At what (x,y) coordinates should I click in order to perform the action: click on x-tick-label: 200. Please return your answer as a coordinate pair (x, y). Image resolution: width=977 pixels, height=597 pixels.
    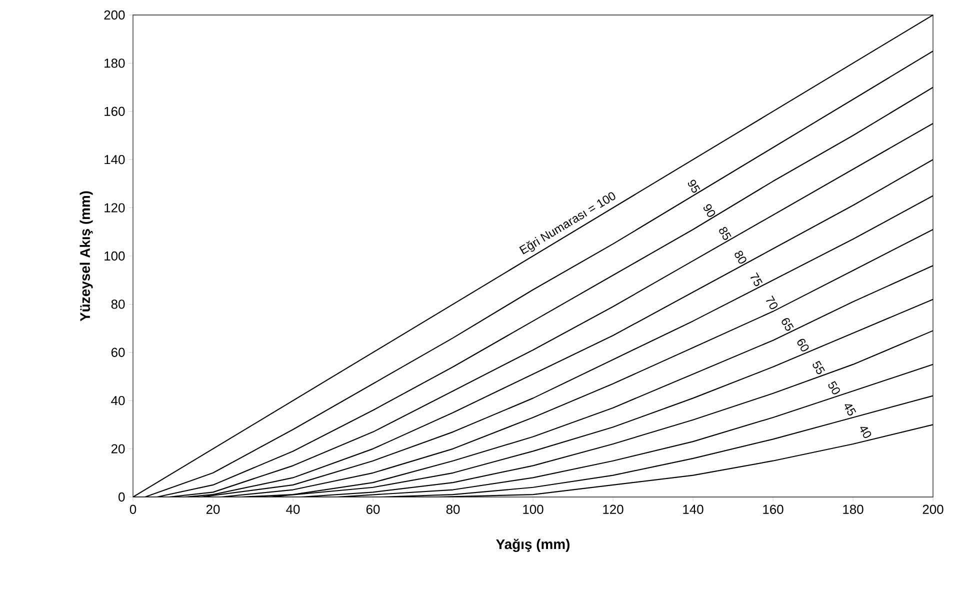
    Looking at the image, I should click on (933, 509).